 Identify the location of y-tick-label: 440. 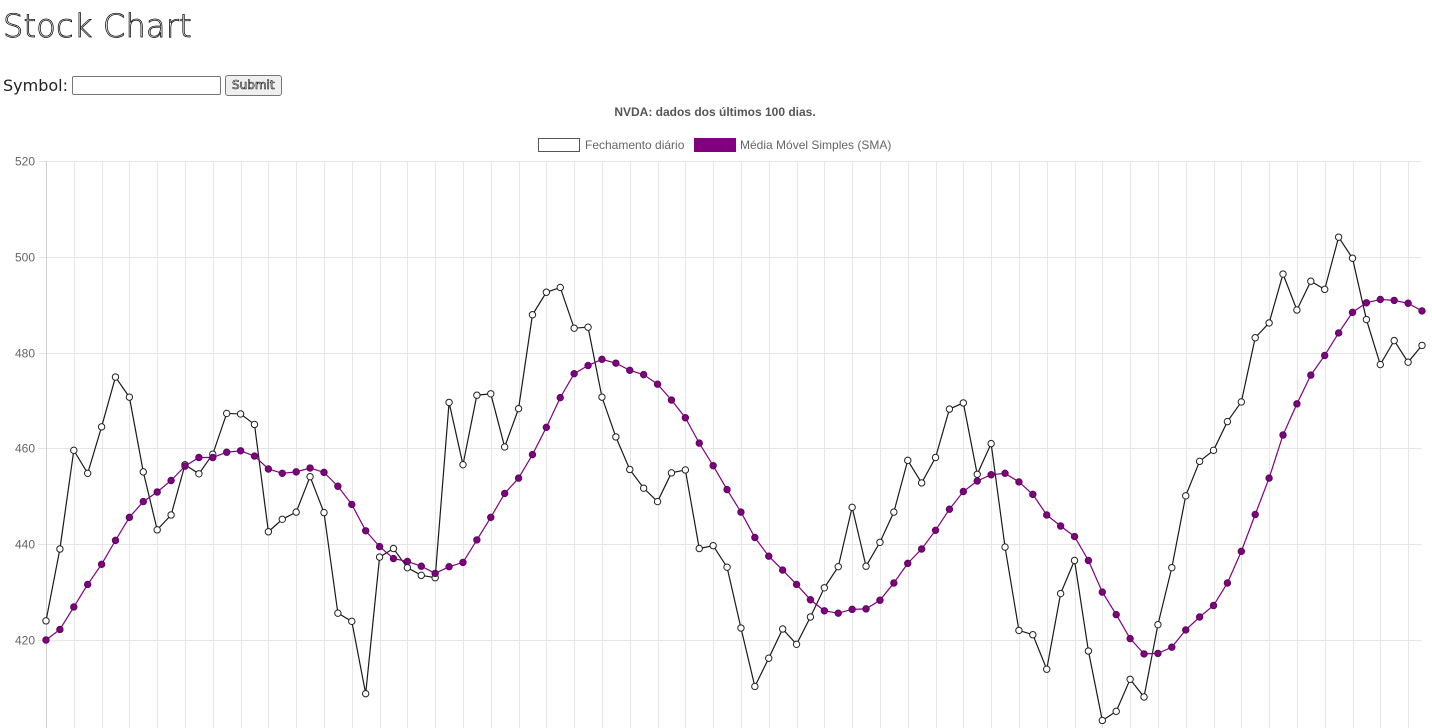
(25, 545).